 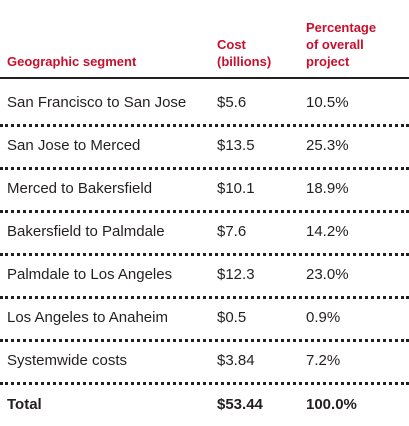 I want to click on cost-cell: $13.5, so click(x=236, y=145).